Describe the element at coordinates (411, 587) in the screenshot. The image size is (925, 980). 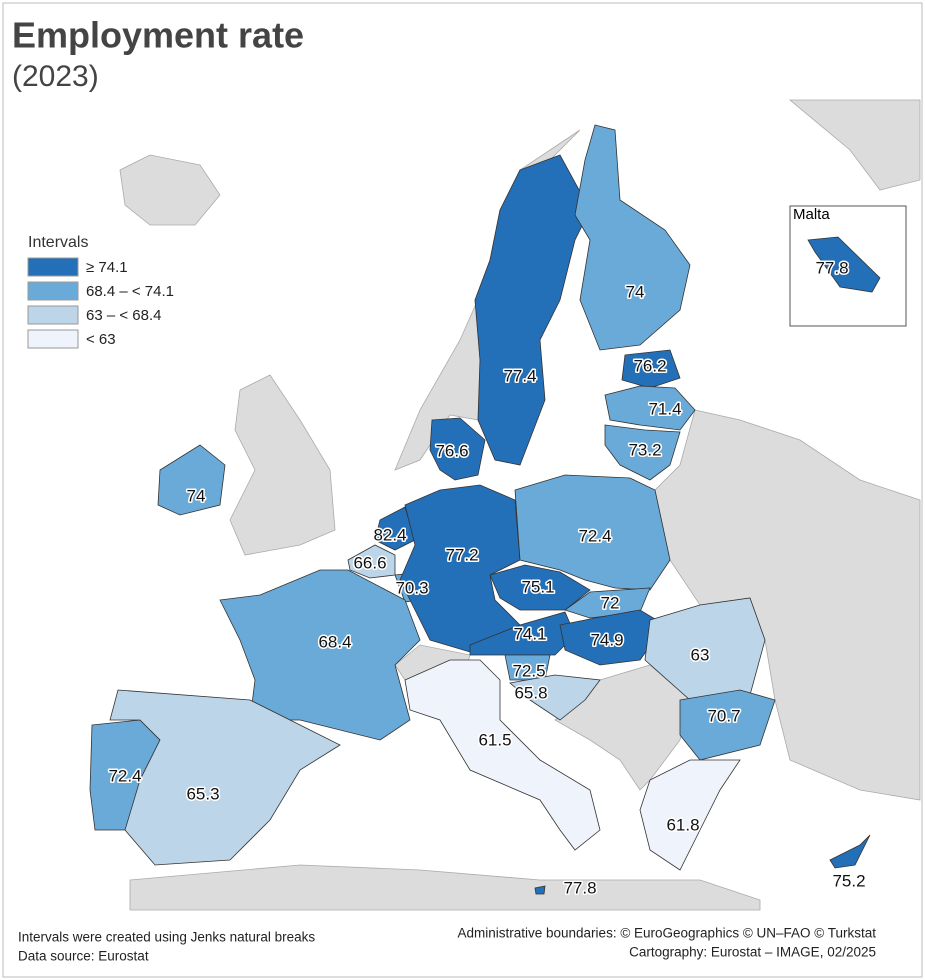
I see `region-value: 70.3` at that location.